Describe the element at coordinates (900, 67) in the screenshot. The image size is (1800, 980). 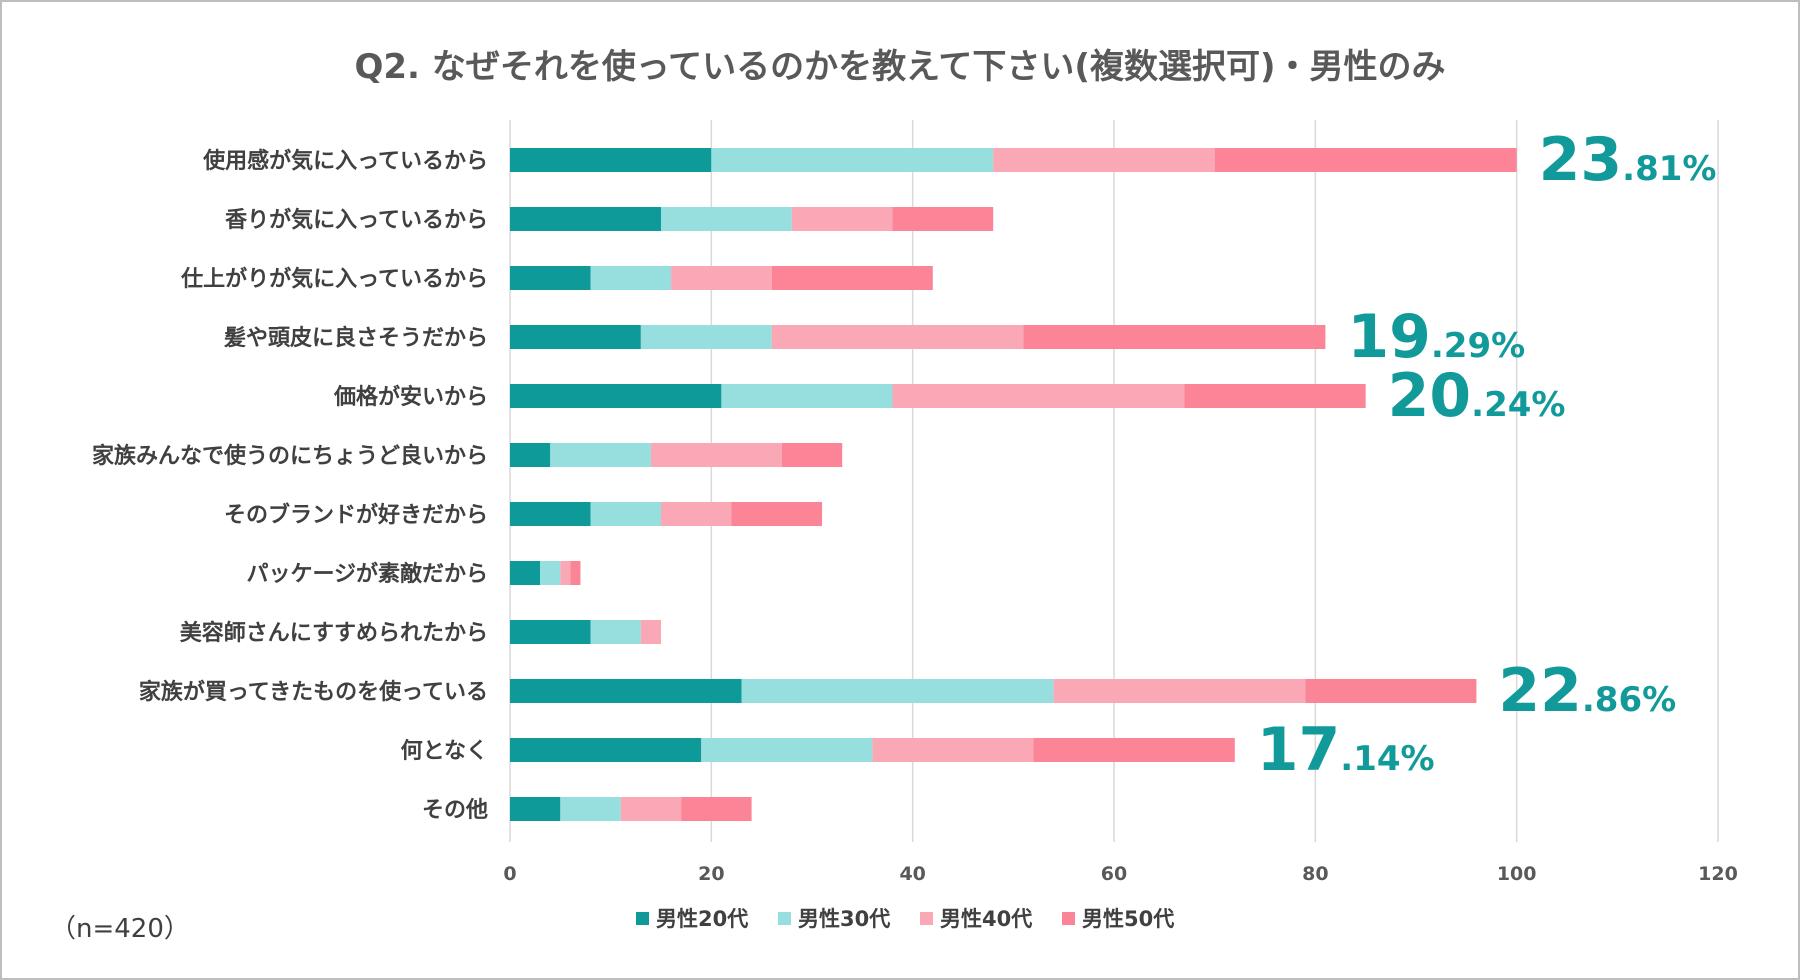
I see `chart-title: Q2. なぜそれを使っているのかを教えて下さい(複数選択可)・男性のみ` at that location.